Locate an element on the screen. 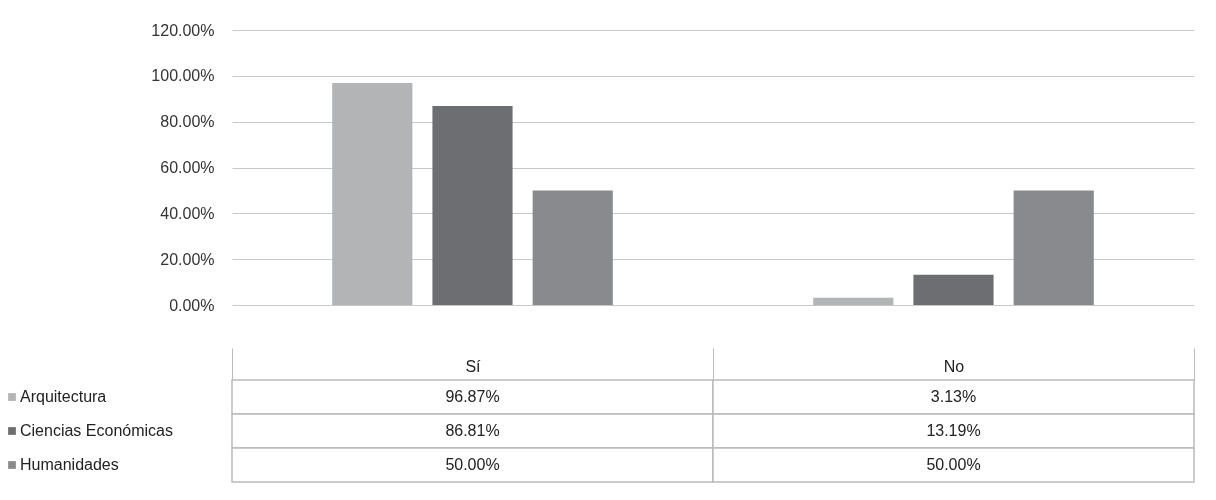  legend-label: Humanidades is located at coordinates (69, 464).